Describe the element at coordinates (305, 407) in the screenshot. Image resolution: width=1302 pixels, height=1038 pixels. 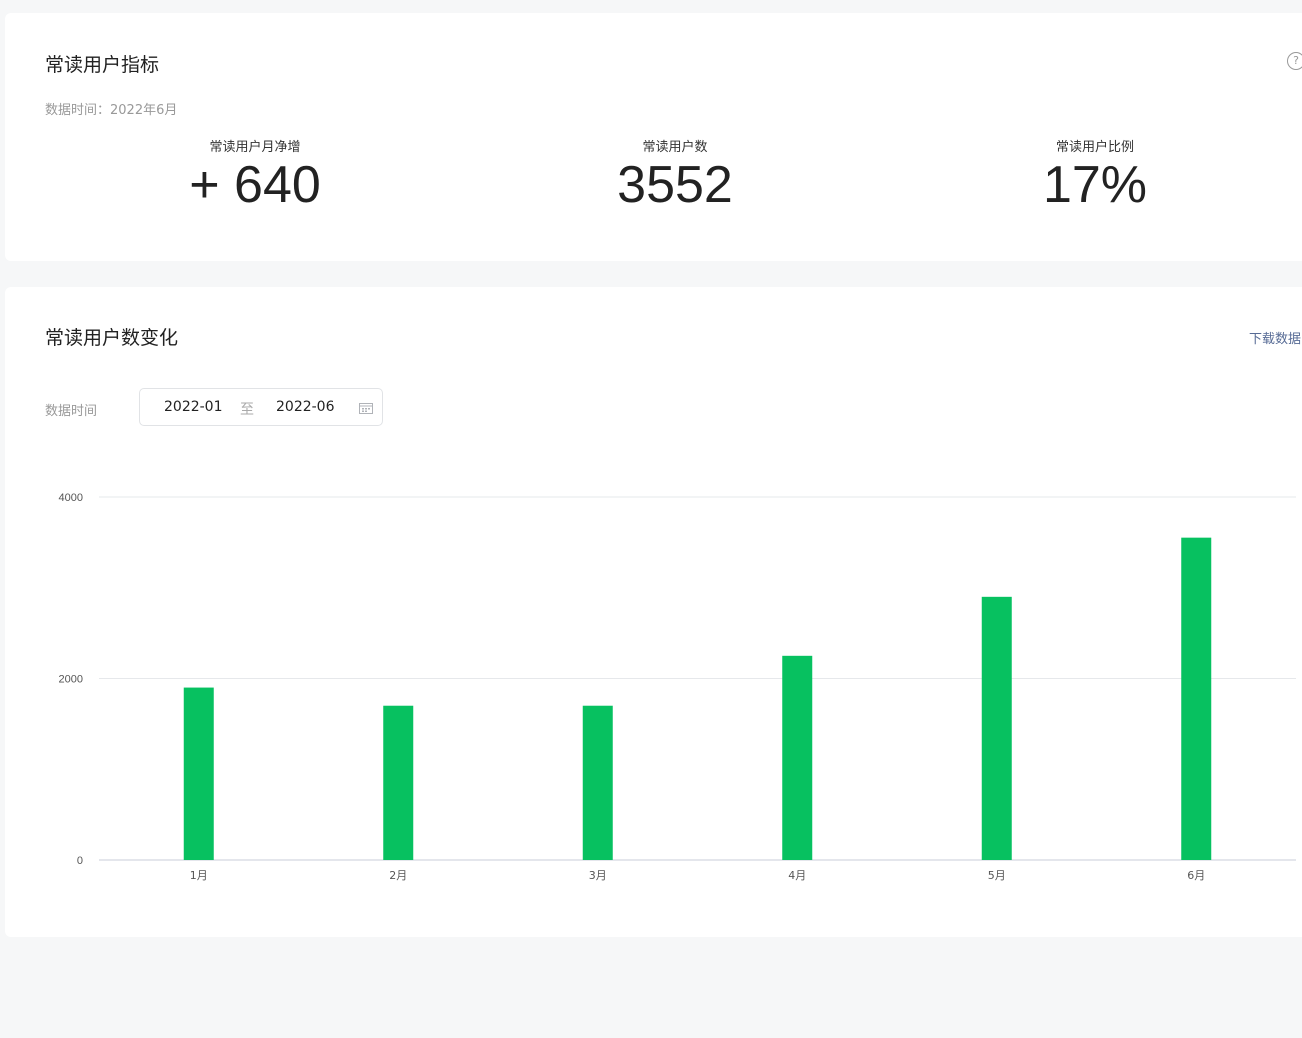
I see `range-end-input: 2022-06` at that location.